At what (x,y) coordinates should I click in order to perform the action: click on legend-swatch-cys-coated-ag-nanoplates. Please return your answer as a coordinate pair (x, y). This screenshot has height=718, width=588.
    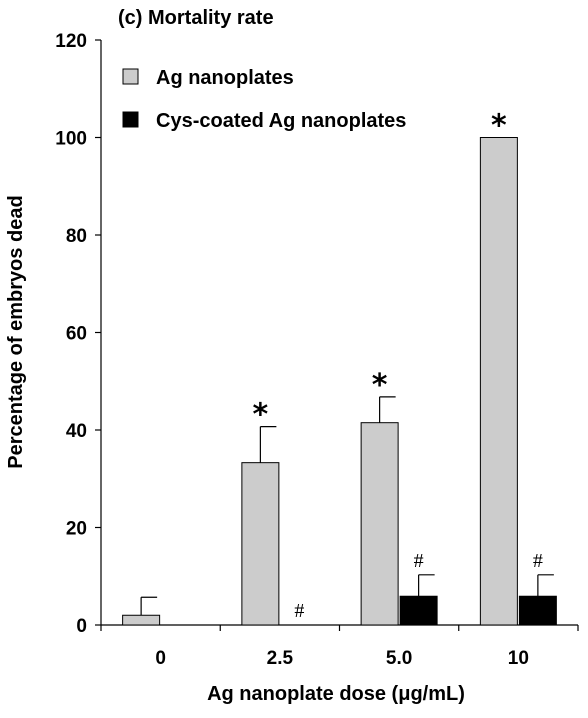
    Looking at the image, I should click on (130, 119).